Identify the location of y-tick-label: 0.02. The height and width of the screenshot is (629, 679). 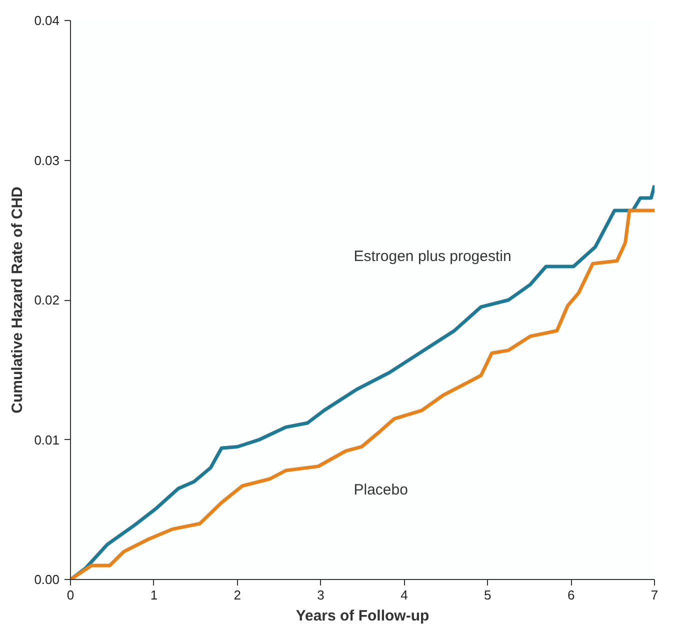
(47, 300).